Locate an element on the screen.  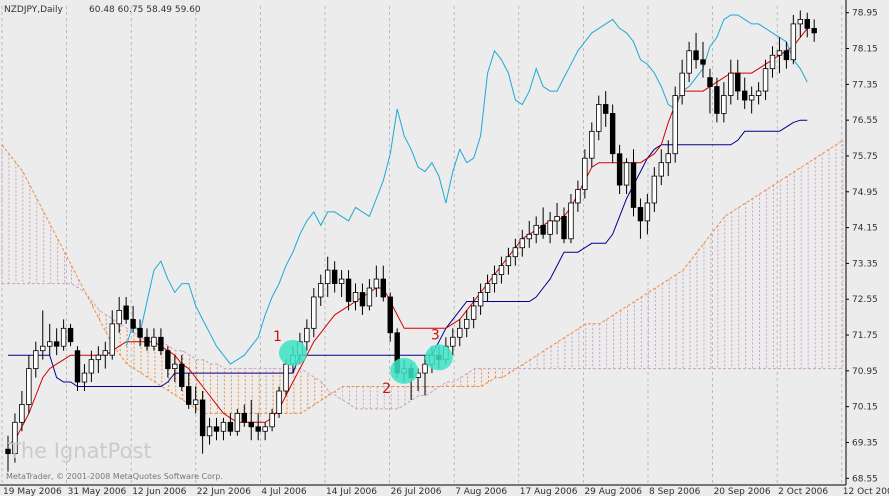
y-tick-label: 76.55 is located at coordinates (865, 121).